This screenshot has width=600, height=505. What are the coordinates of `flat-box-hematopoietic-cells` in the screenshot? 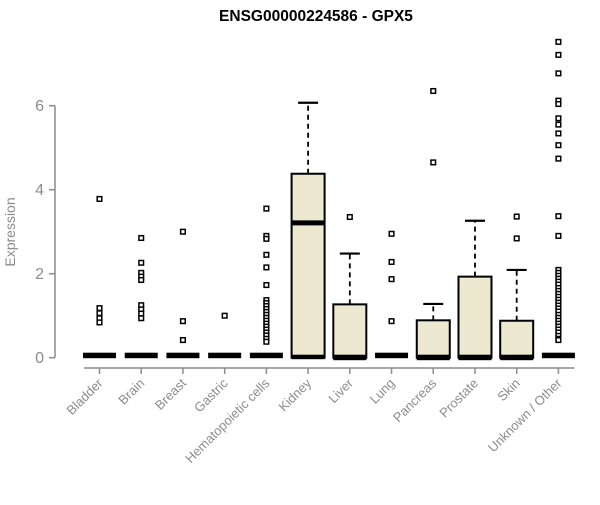 It's located at (266, 355).